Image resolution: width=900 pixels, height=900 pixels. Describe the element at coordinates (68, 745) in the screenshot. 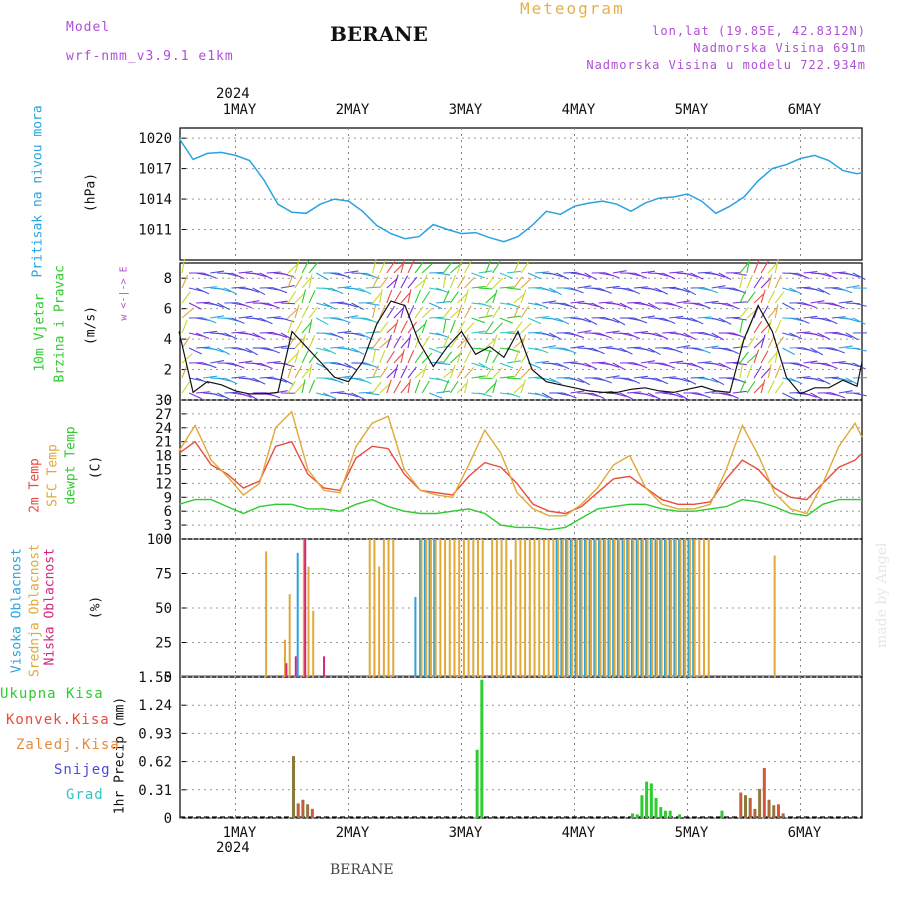

I see `legend-frozen-rain: Zaledj.Kisa` at that location.